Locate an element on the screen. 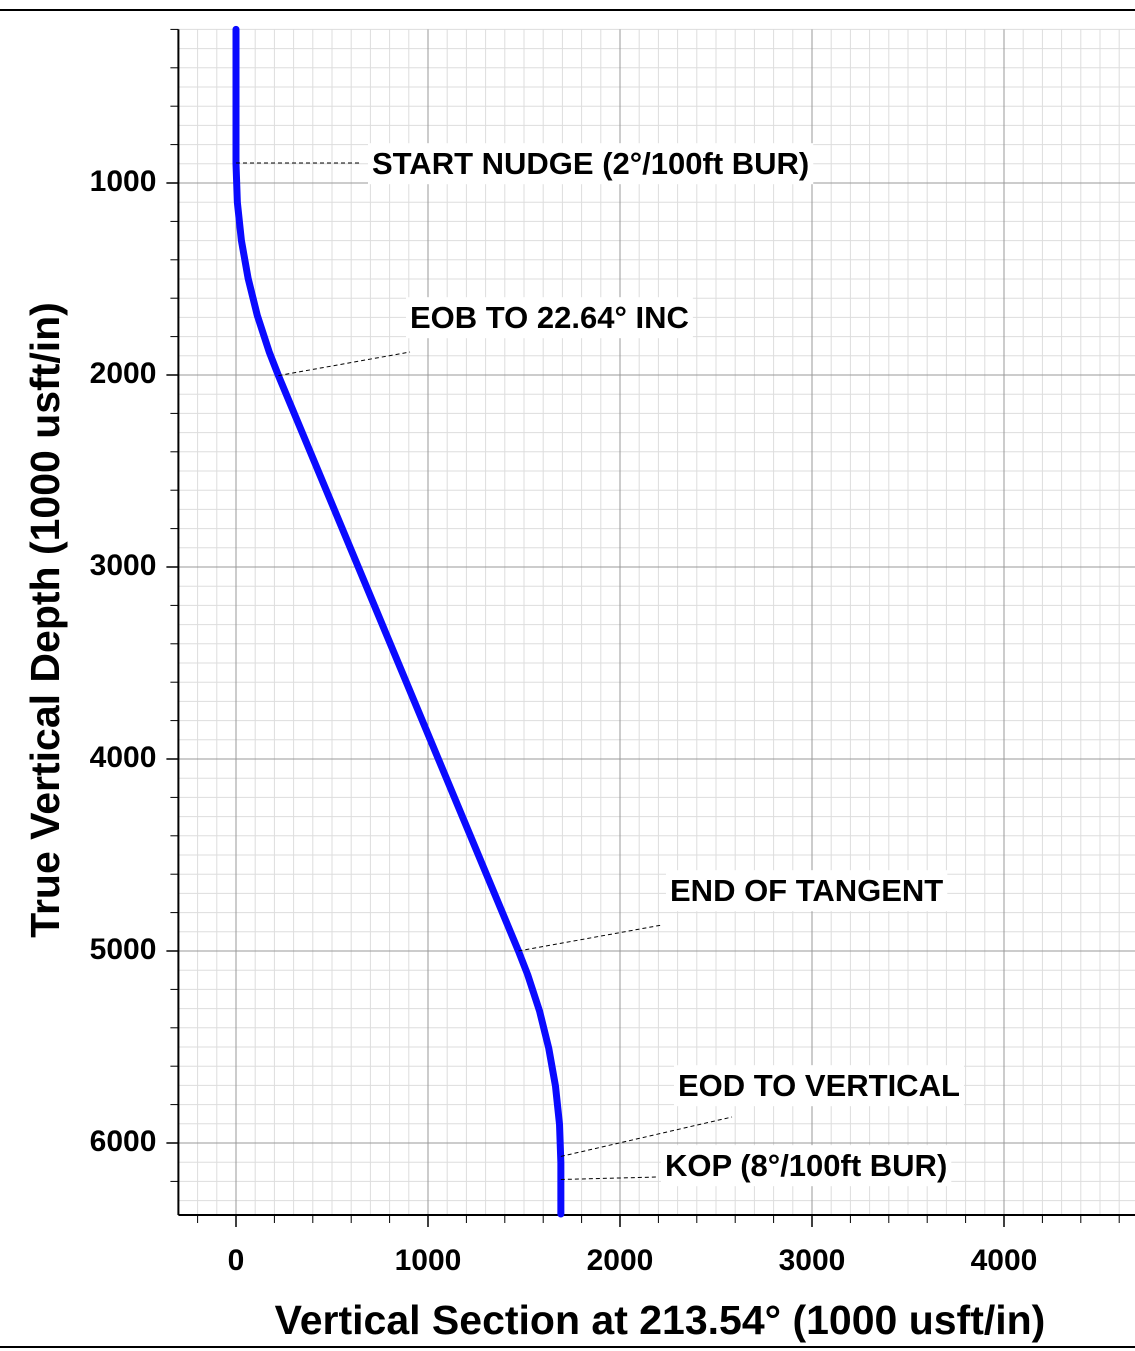 The height and width of the screenshot is (1351, 1135). x-tick-label: 1000 is located at coordinates (428, 1260).